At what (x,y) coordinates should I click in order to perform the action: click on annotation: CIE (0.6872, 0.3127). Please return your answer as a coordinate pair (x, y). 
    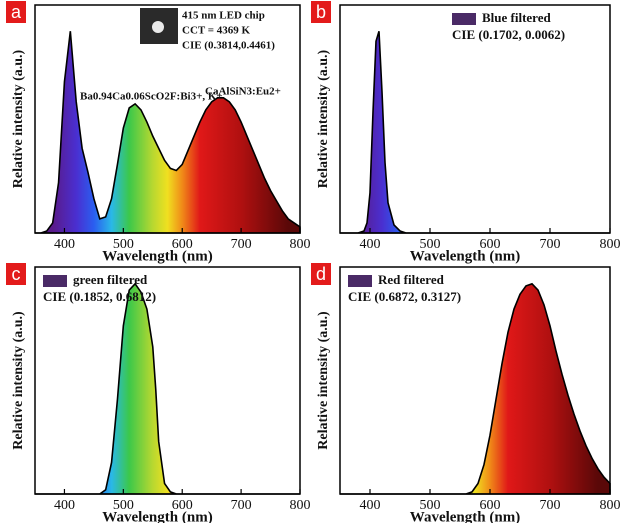
    Looking at the image, I should click on (404, 296).